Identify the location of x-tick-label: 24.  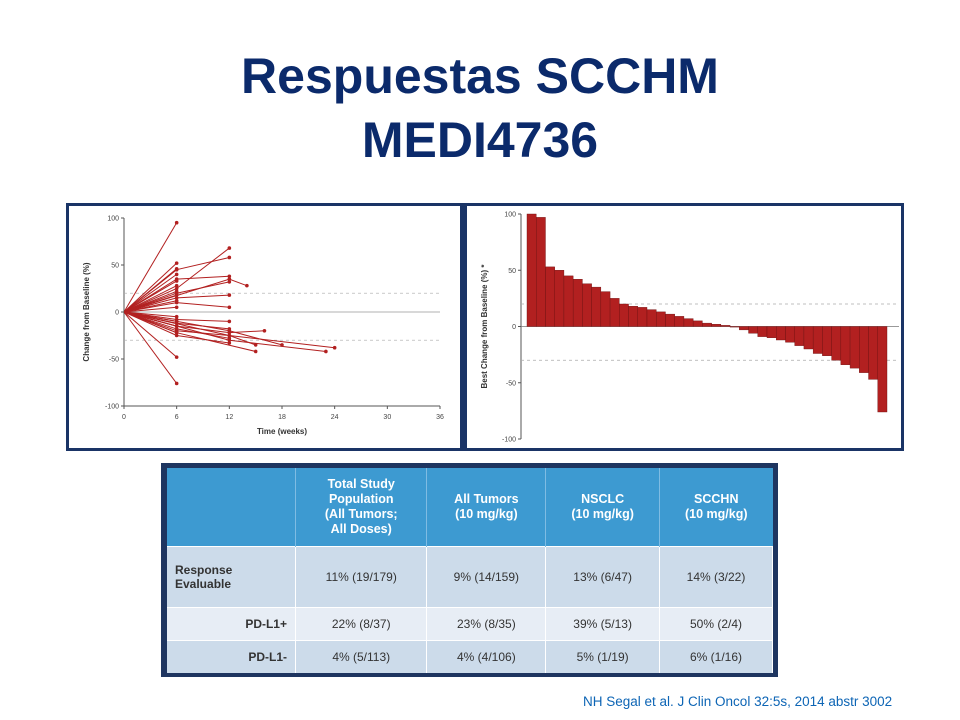
(335, 417).